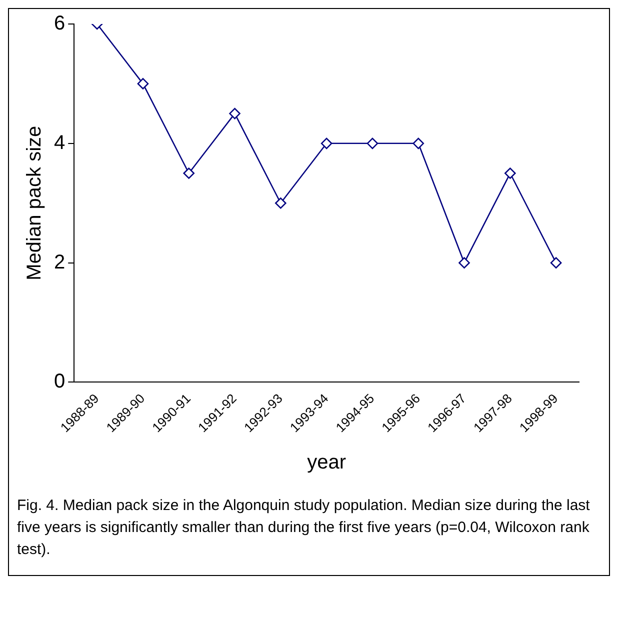  Describe the element at coordinates (326, 463) in the screenshot. I see `x-axis-title: year` at that location.